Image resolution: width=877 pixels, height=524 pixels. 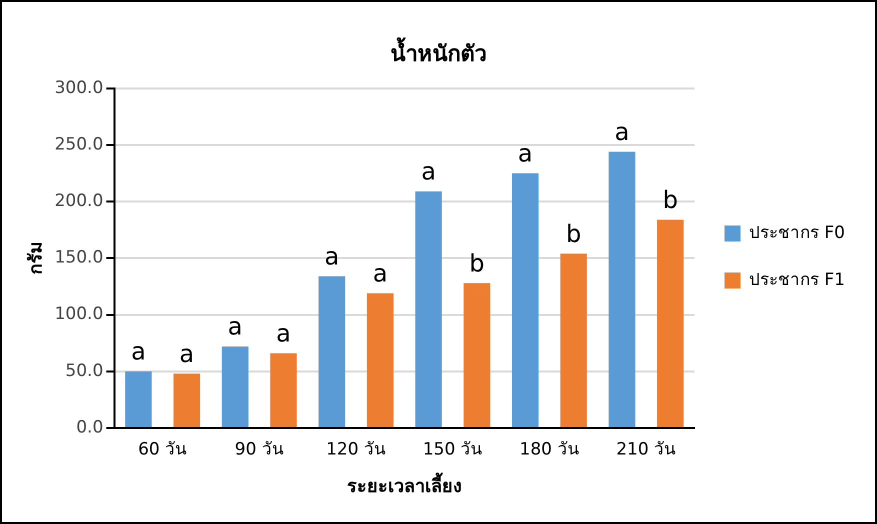 What do you see at coordinates (550, 450) in the screenshot?
I see `x-tick-label: 180 วัน` at bounding box center [550, 450].